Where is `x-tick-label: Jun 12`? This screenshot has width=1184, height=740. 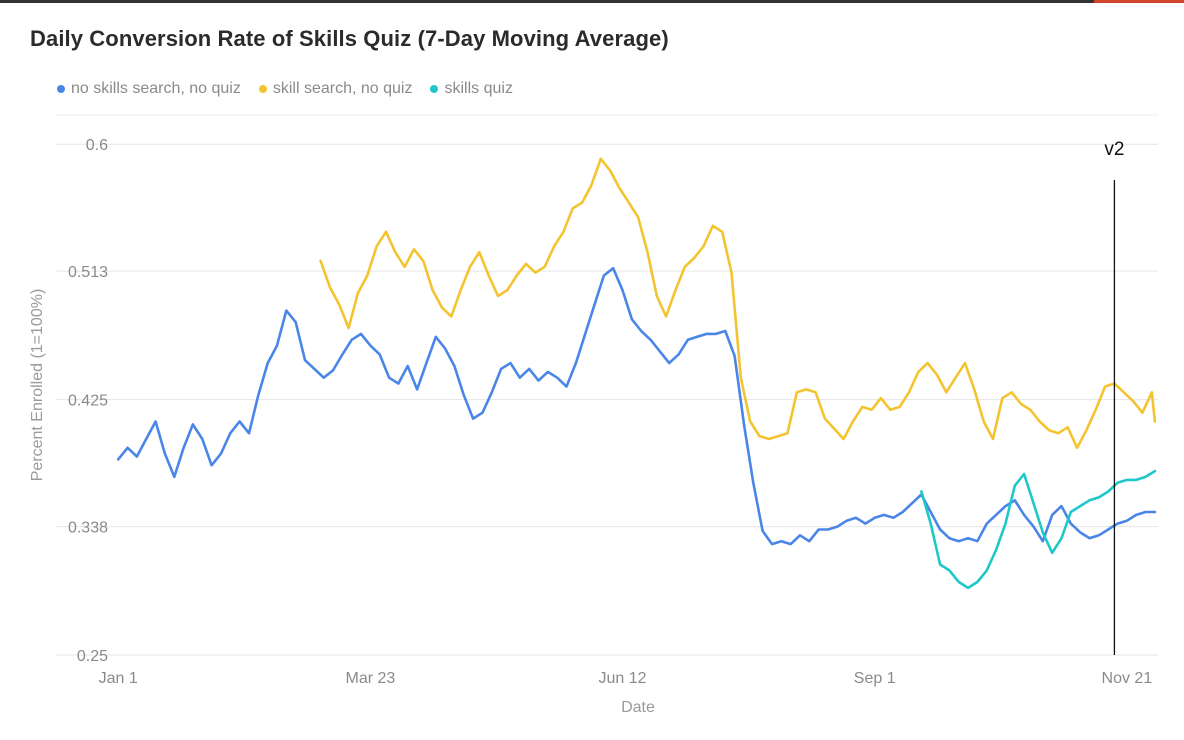 x-tick-label: Jun 12 is located at coordinates (623, 678).